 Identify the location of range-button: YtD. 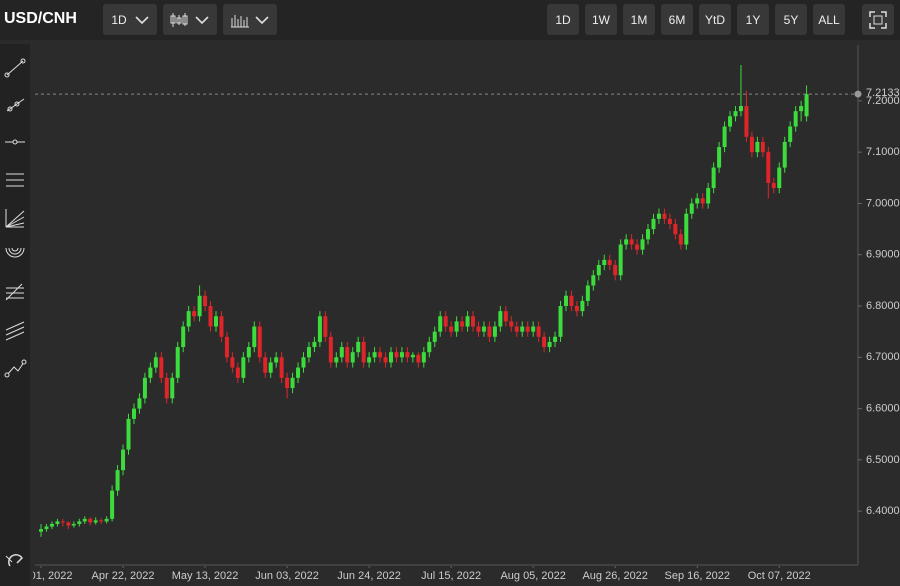
(715, 19).